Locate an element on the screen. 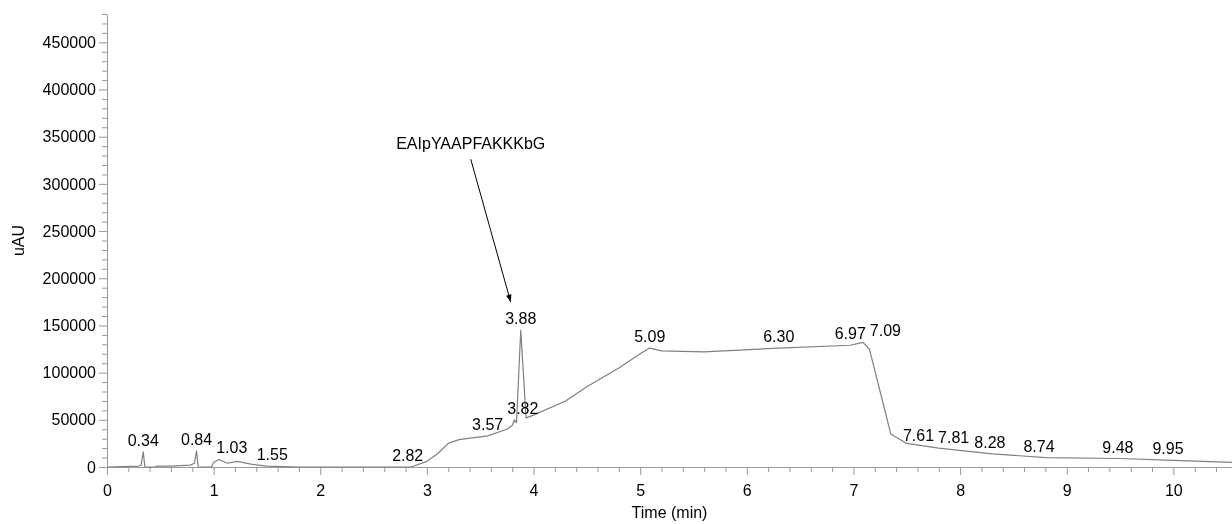  x-tick-label: 5 is located at coordinates (641, 490).